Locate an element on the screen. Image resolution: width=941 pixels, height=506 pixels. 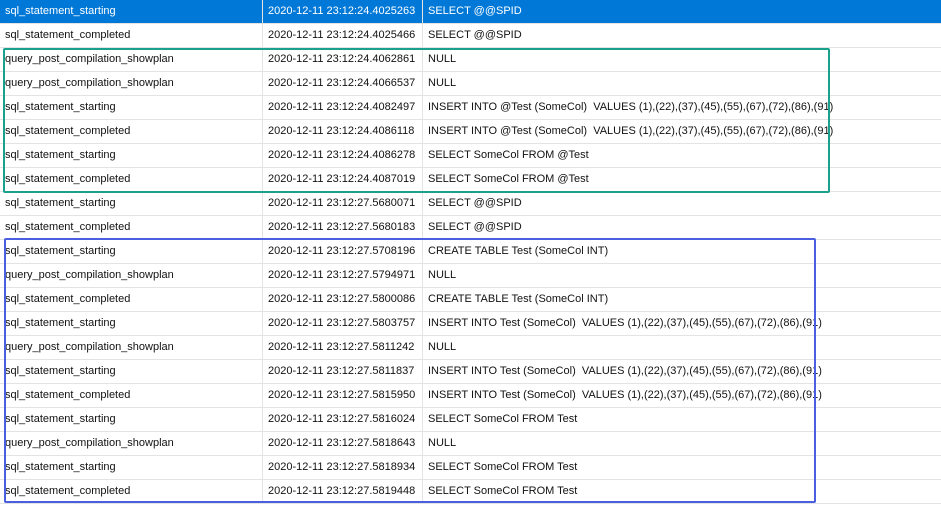
timestamp: 2020-12-11 23:12:27.5811837 is located at coordinates (343, 372).